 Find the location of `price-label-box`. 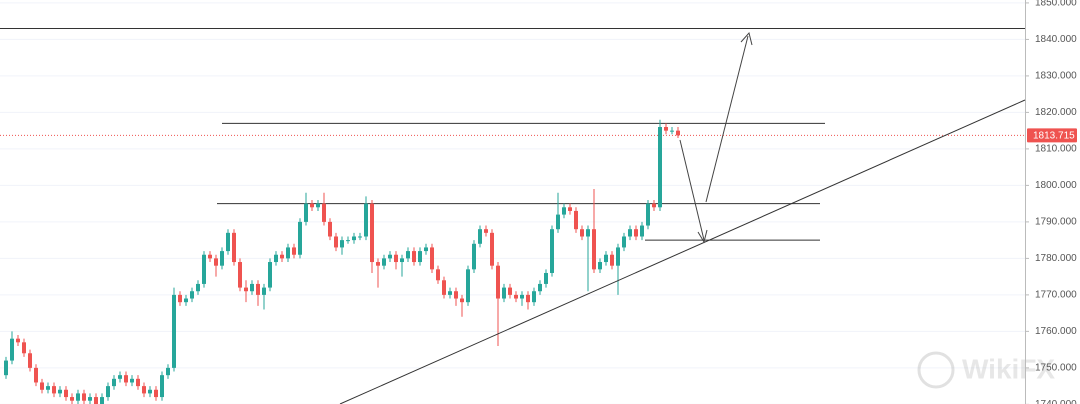

price-label-box is located at coordinates (1052, 135).